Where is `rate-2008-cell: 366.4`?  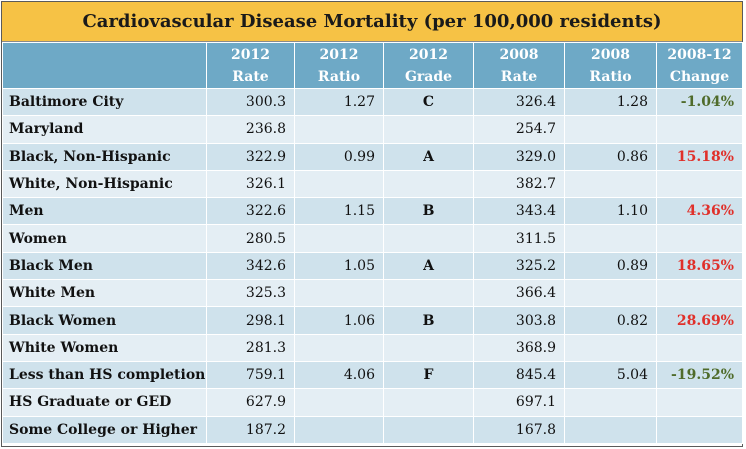 rate-2008-cell: 366.4 is located at coordinates (519, 293).